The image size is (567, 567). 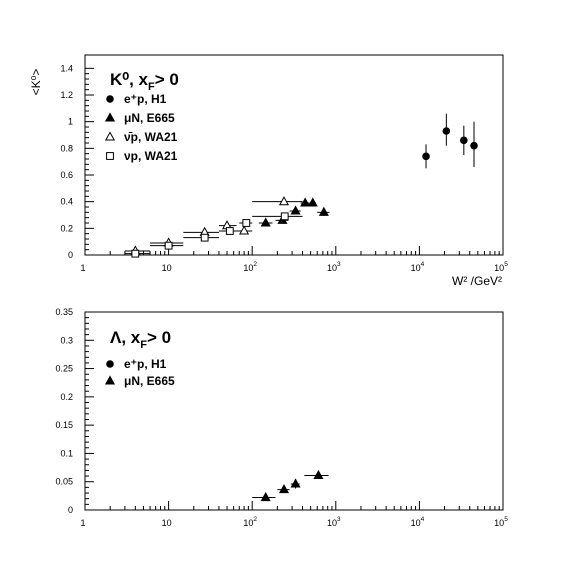 What do you see at coordinates (477, 281) in the screenshot?
I see `kaon-x-axis-label: W² /GeV²` at bounding box center [477, 281].